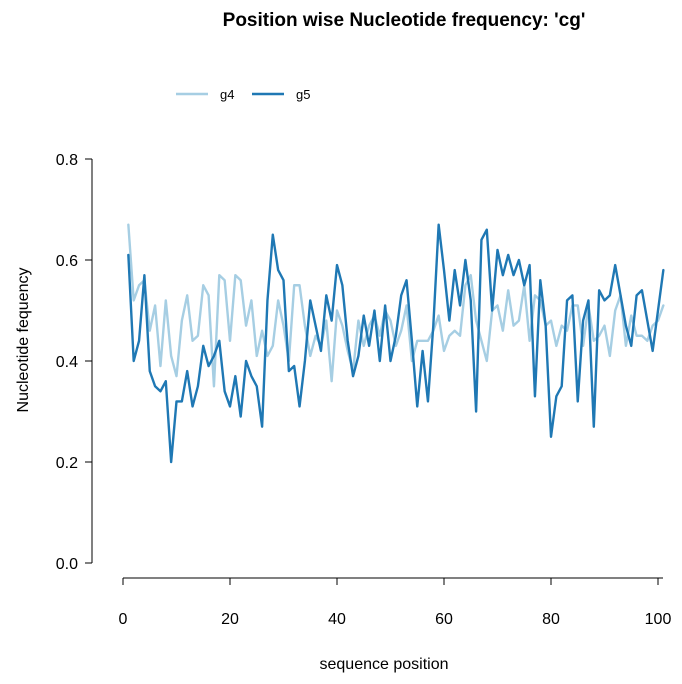  Describe the element at coordinates (337, 619) in the screenshot. I see `x-tick-label: 40` at that location.